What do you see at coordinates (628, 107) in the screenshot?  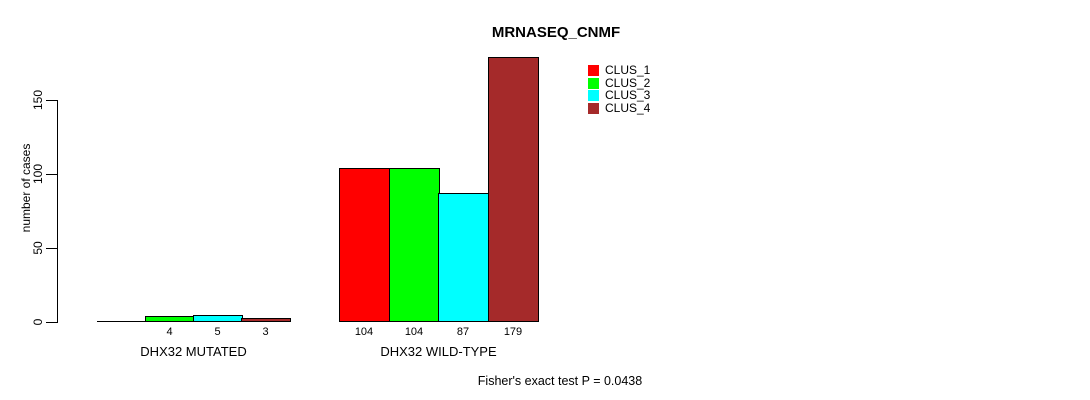 I see `legend-label: CLUS_4` at bounding box center [628, 107].